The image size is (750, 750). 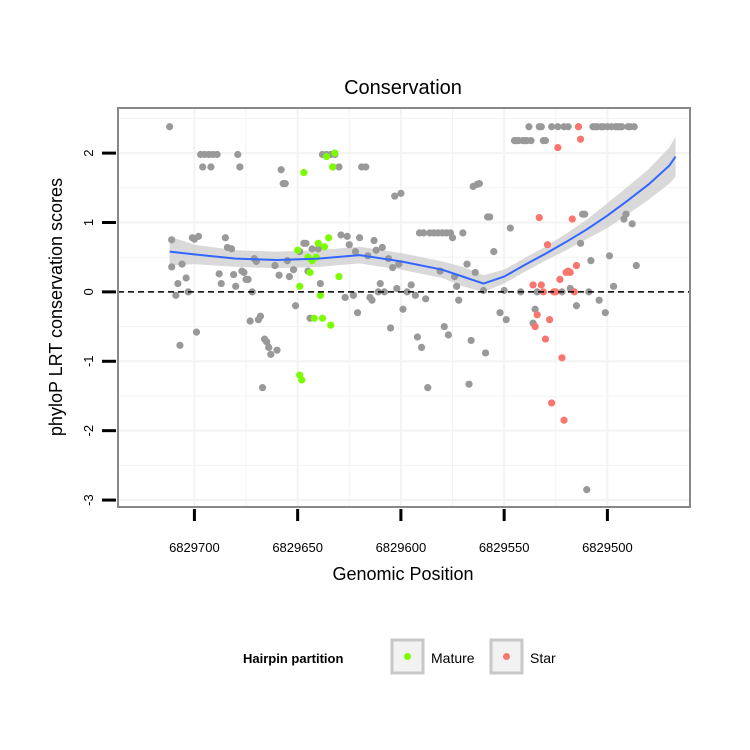 What do you see at coordinates (194, 547) in the screenshot?
I see `x-tick-label: 6829700` at bounding box center [194, 547].